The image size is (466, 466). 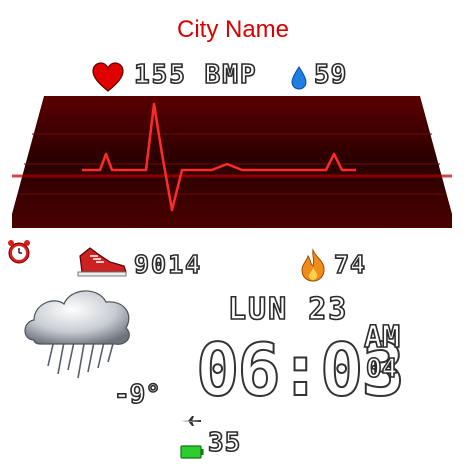 I want to click on alarm-clock-icon, so click(x=19, y=252).